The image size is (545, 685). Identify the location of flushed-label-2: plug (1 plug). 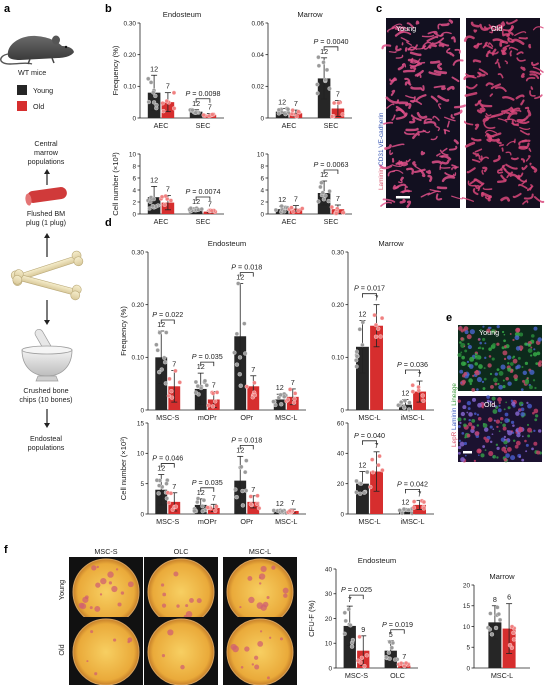
(46, 222).